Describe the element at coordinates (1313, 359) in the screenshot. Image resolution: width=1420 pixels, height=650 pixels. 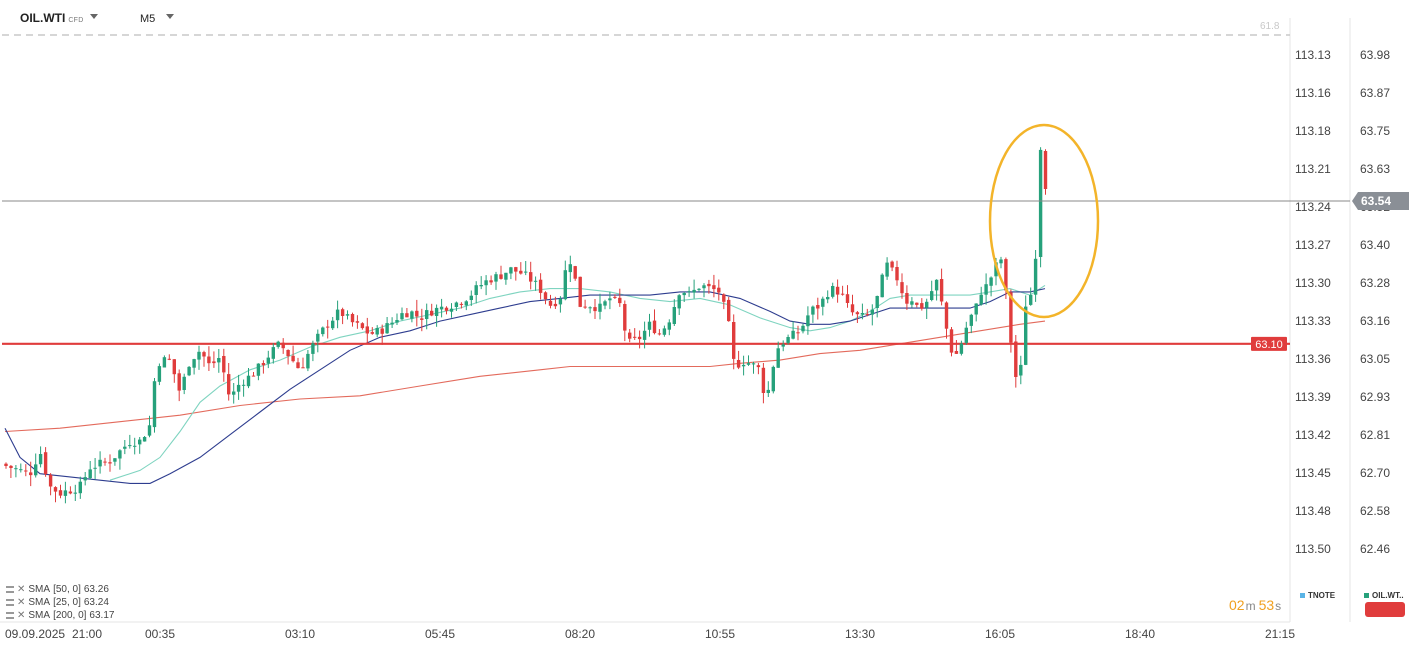
I see `secondary-axis-tick-label: 113.36` at that location.